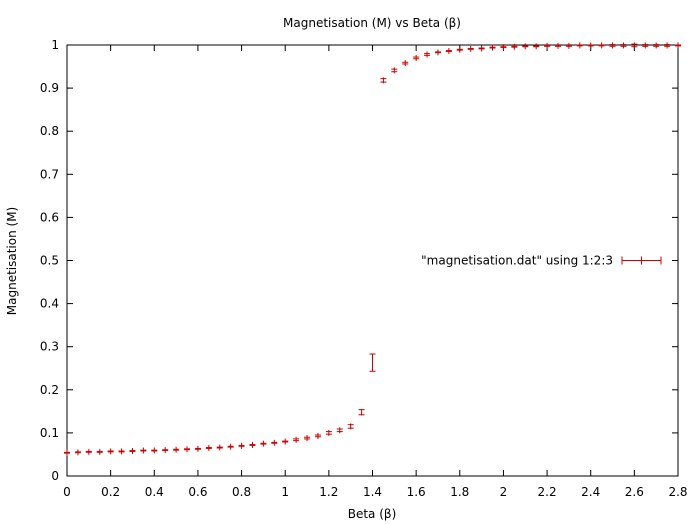  Describe the element at coordinates (372, 492) in the screenshot. I see `x-tick-label: 1.4` at that location.